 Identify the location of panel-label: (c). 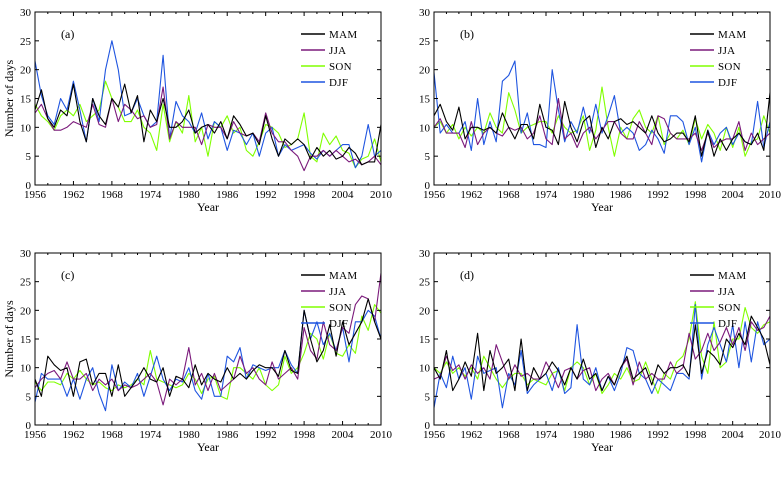
(67, 275).